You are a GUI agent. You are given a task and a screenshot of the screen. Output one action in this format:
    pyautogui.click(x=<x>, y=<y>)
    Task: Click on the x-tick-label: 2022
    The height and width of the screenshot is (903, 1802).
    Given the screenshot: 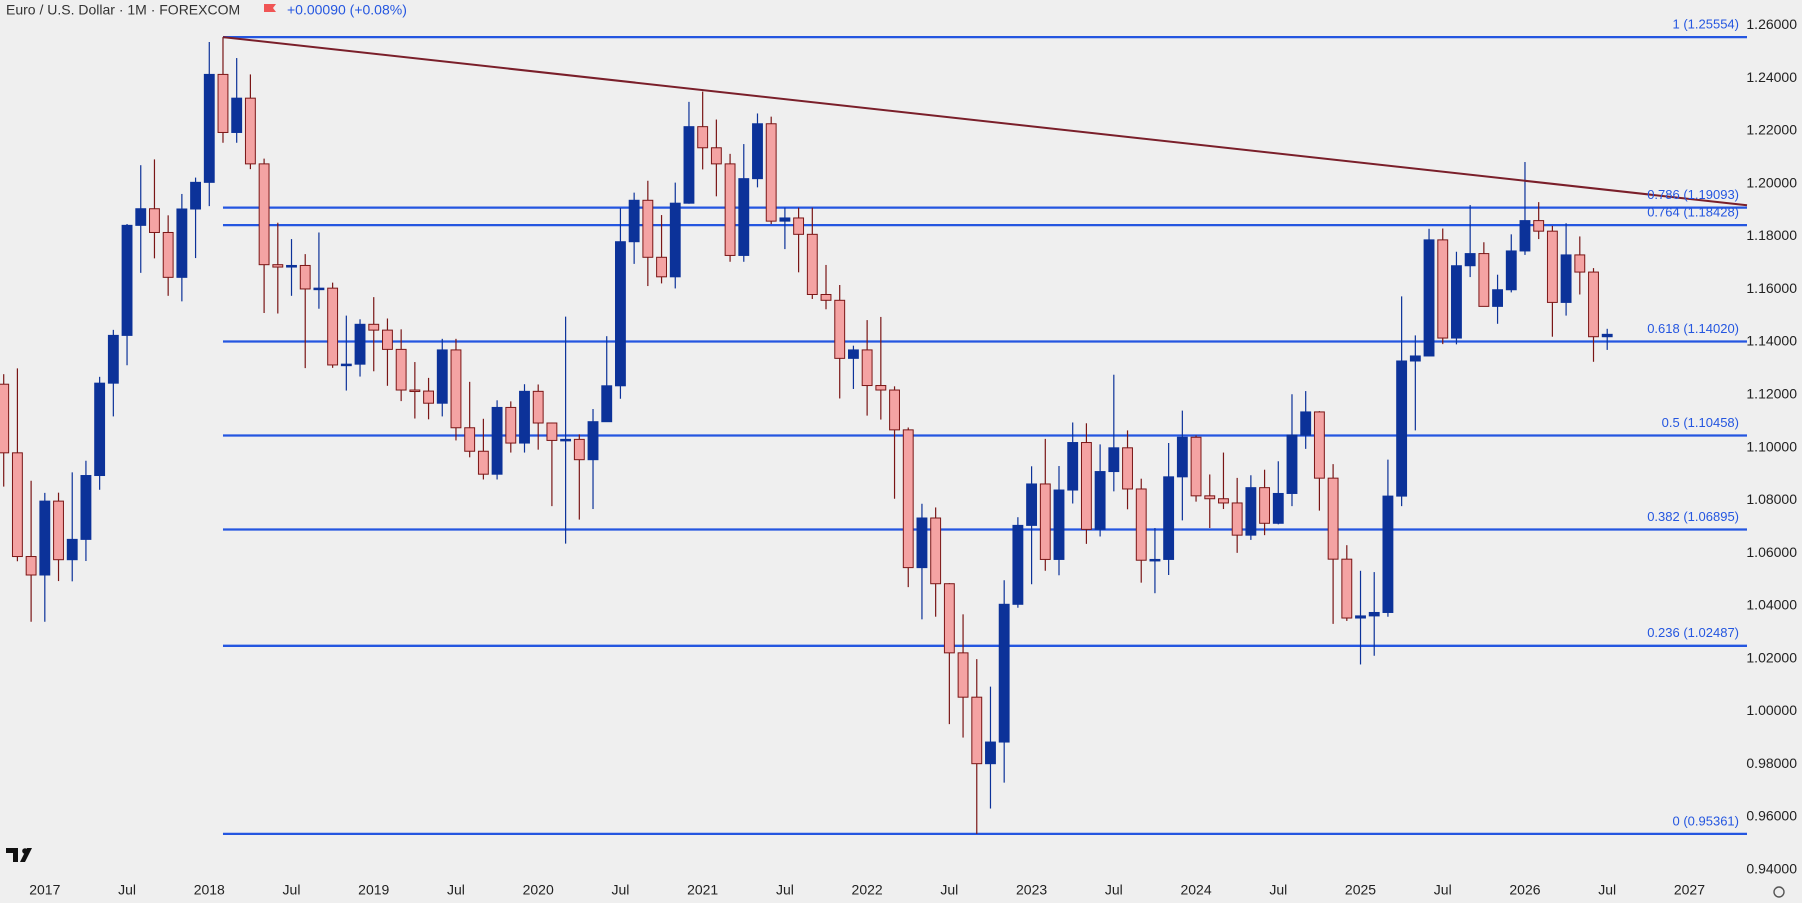 What is the action you would take?
    pyautogui.click(x=867, y=890)
    